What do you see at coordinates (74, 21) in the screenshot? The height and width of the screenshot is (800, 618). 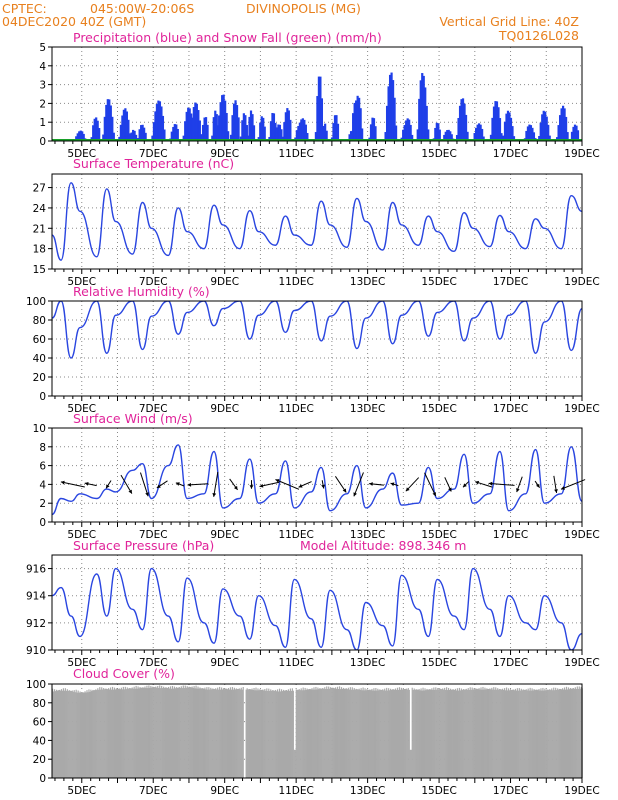 I see `header-run-time: 04DEC2020 40Z (GMT)` at bounding box center [74, 21].